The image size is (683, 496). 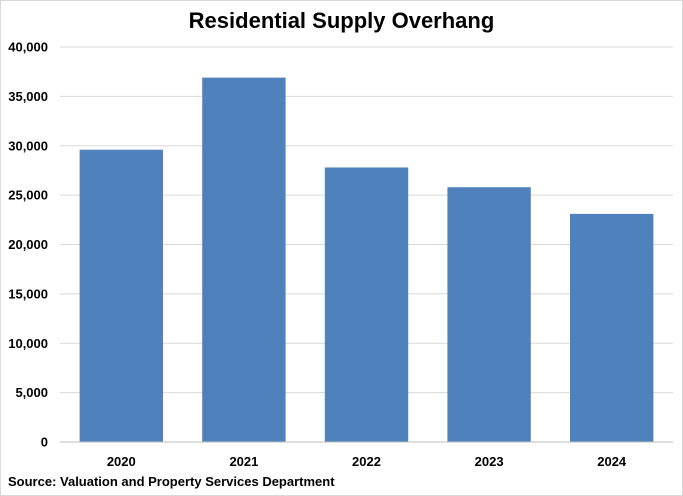 What do you see at coordinates (28, 244) in the screenshot?
I see `y-tick-label: 20,000` at bounding box center [28, 244].